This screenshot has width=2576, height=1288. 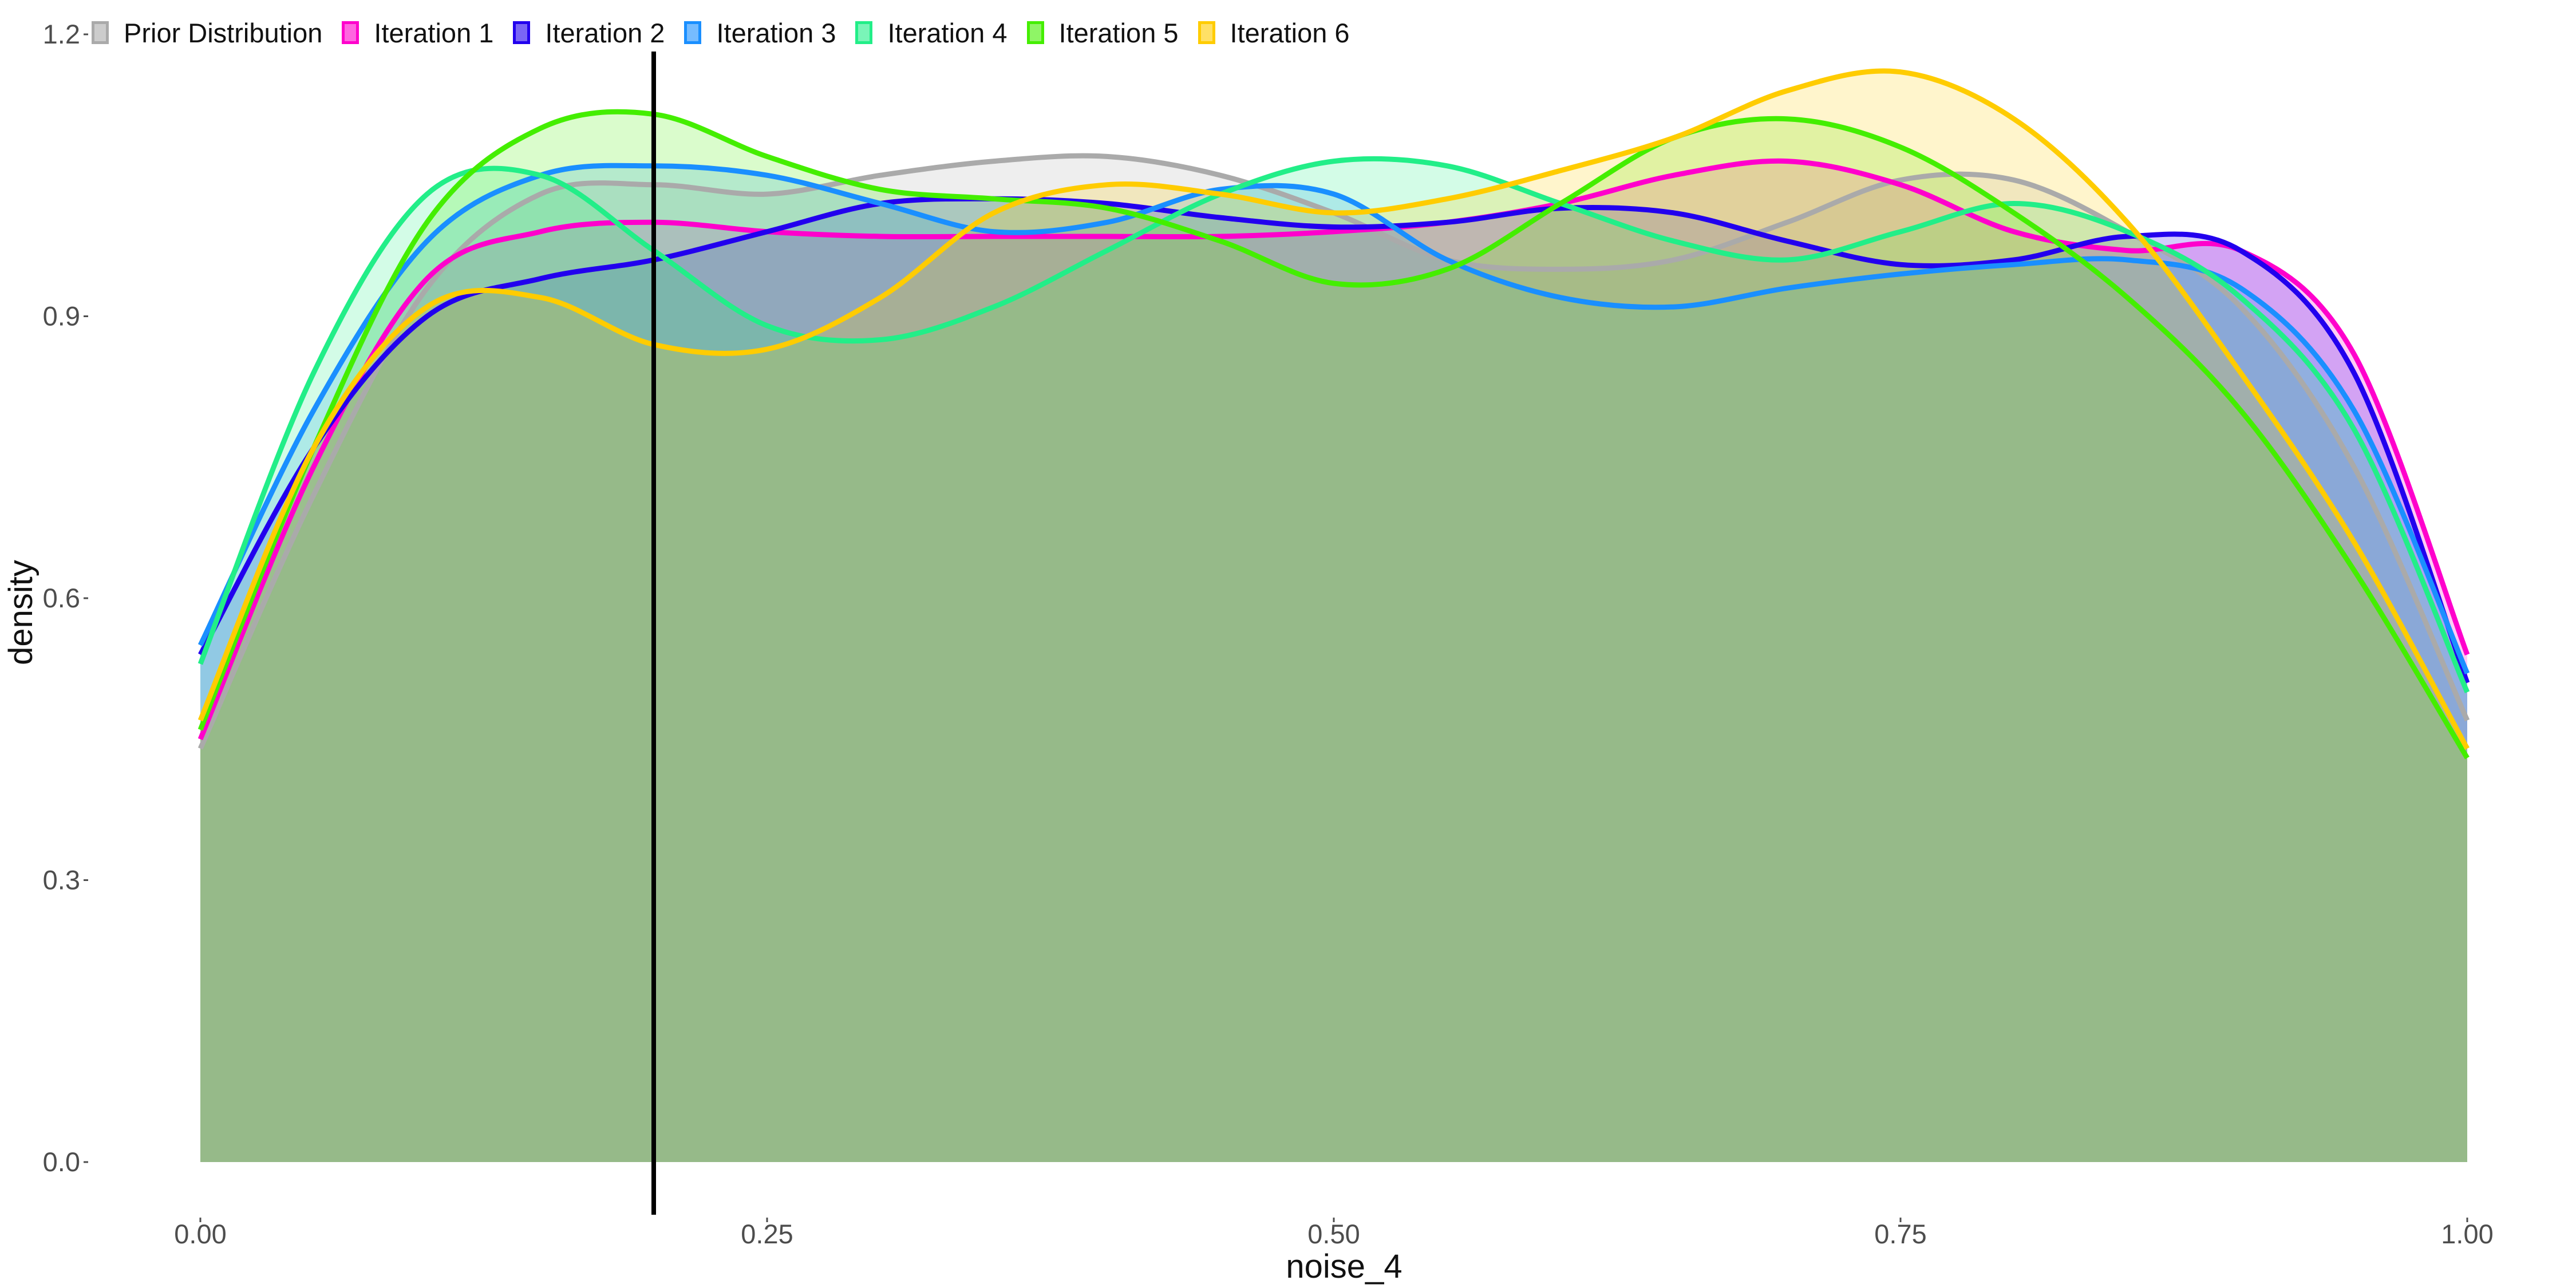 I want to click on legend-label: Iteration 4, so click(x=947, y=32).